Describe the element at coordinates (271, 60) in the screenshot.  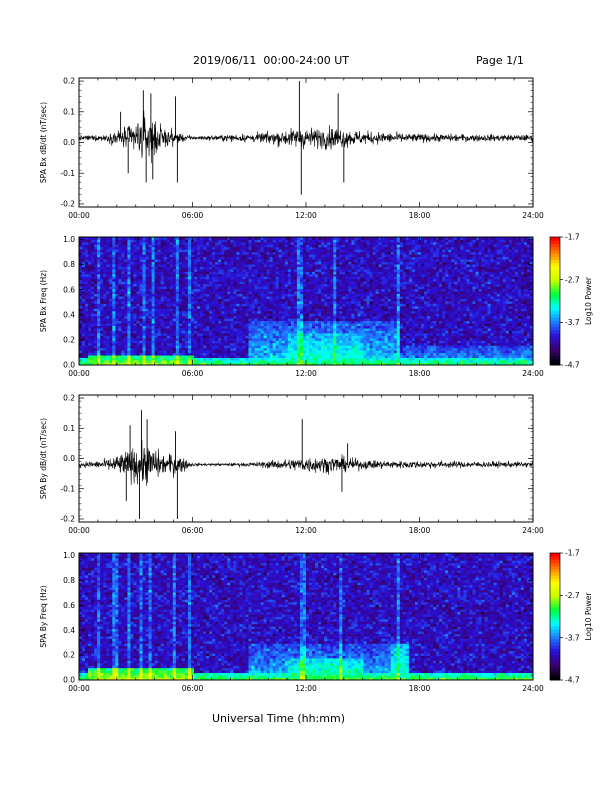
I see `chart-title: 2019/06/11 00:00-24:00 UT` at that location.